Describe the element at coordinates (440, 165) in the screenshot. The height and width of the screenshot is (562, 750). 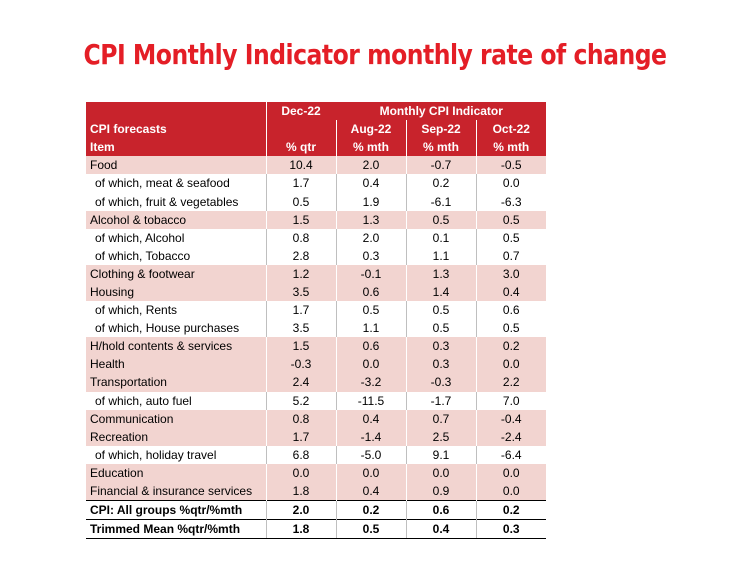
I see `cell-sep: -0.7` at that location.